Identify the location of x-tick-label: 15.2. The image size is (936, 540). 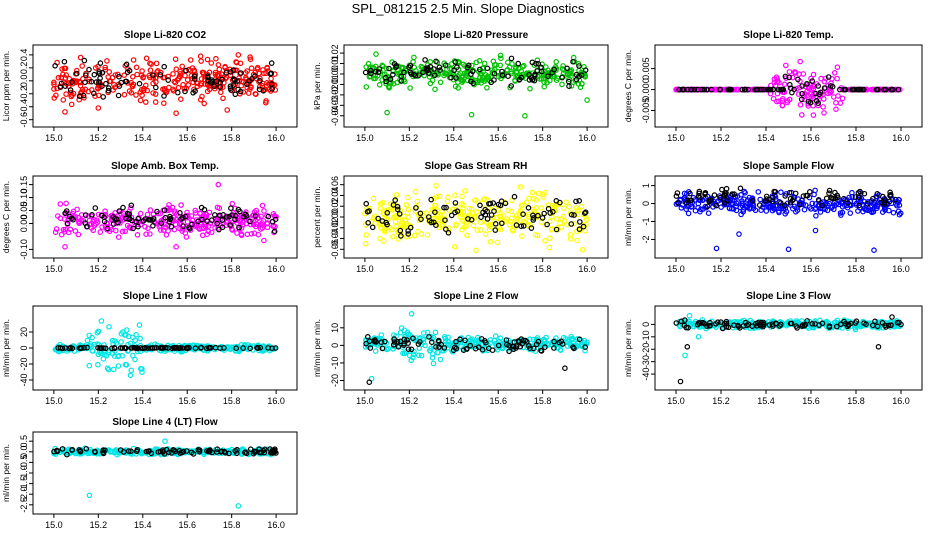
(410, 138).